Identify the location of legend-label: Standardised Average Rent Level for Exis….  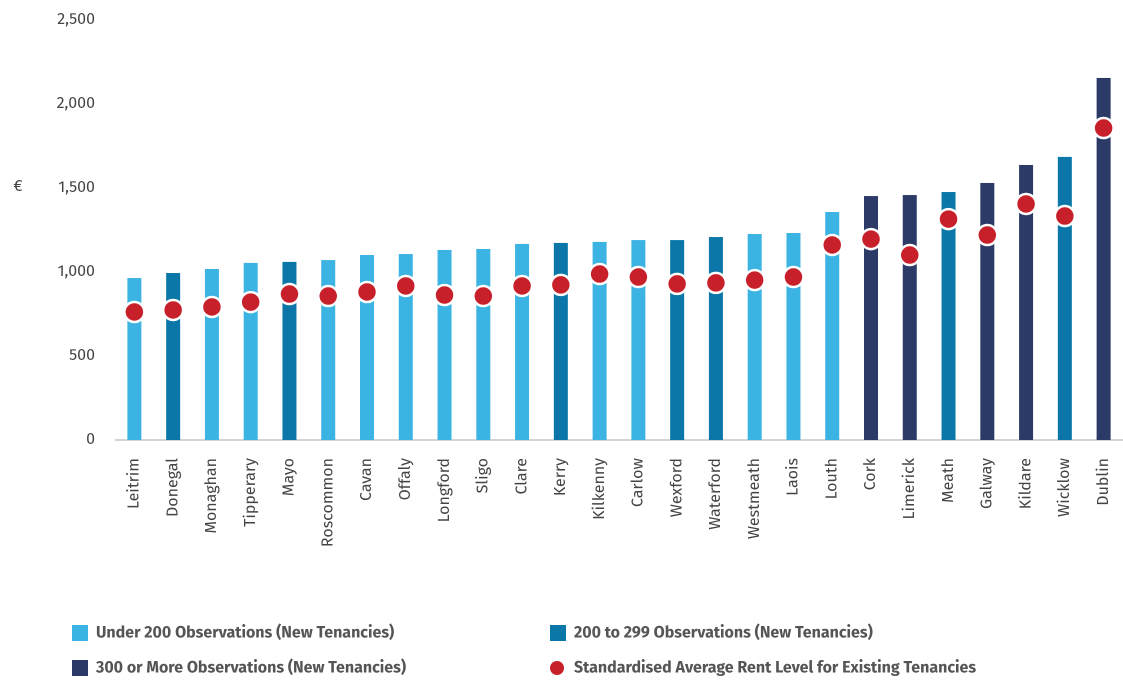
(775, 667).